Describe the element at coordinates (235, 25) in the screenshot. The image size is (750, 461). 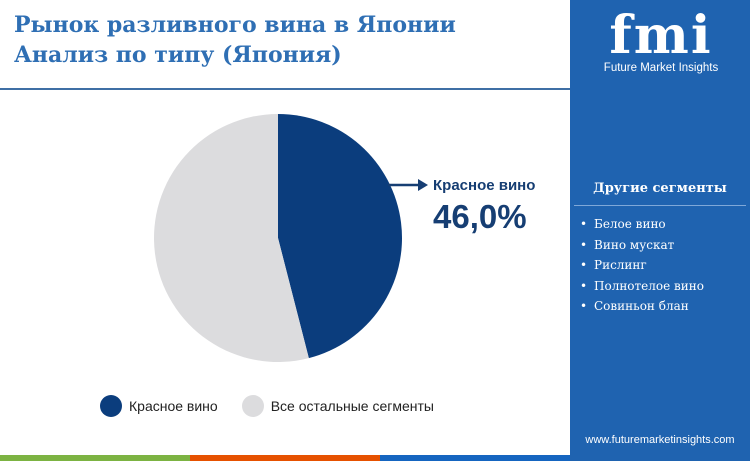
I see `title-line-1: Рынок разливного вина в Японии` at that location.